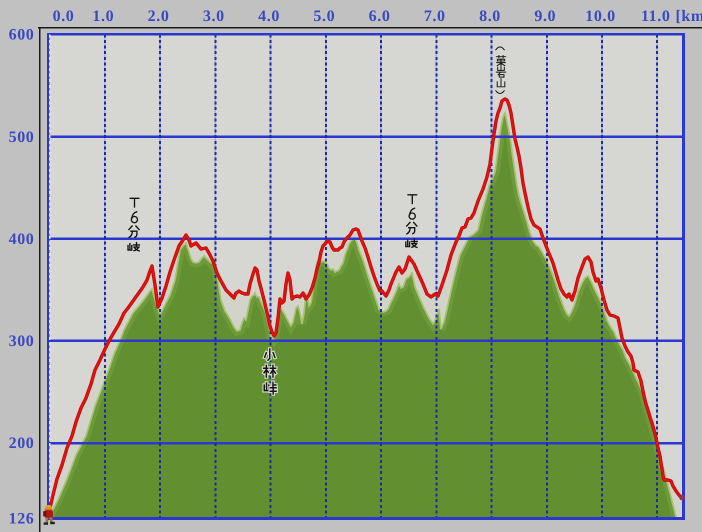 The height and width of the screenshot is (532, 702). I want to click on svg-text: 600, so click(22, 35).